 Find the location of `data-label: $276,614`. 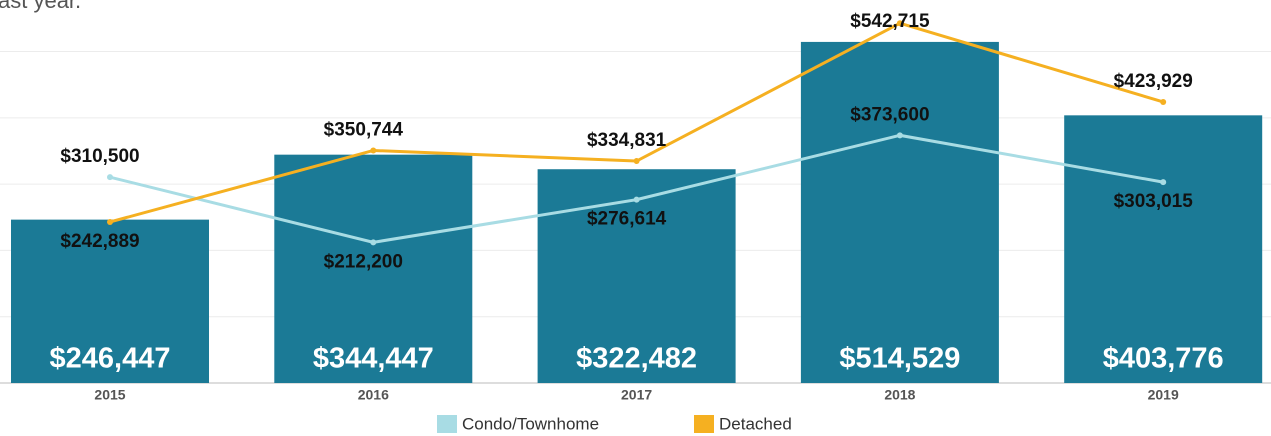

data-label: $276,614 is located at coordinates (627, 219).